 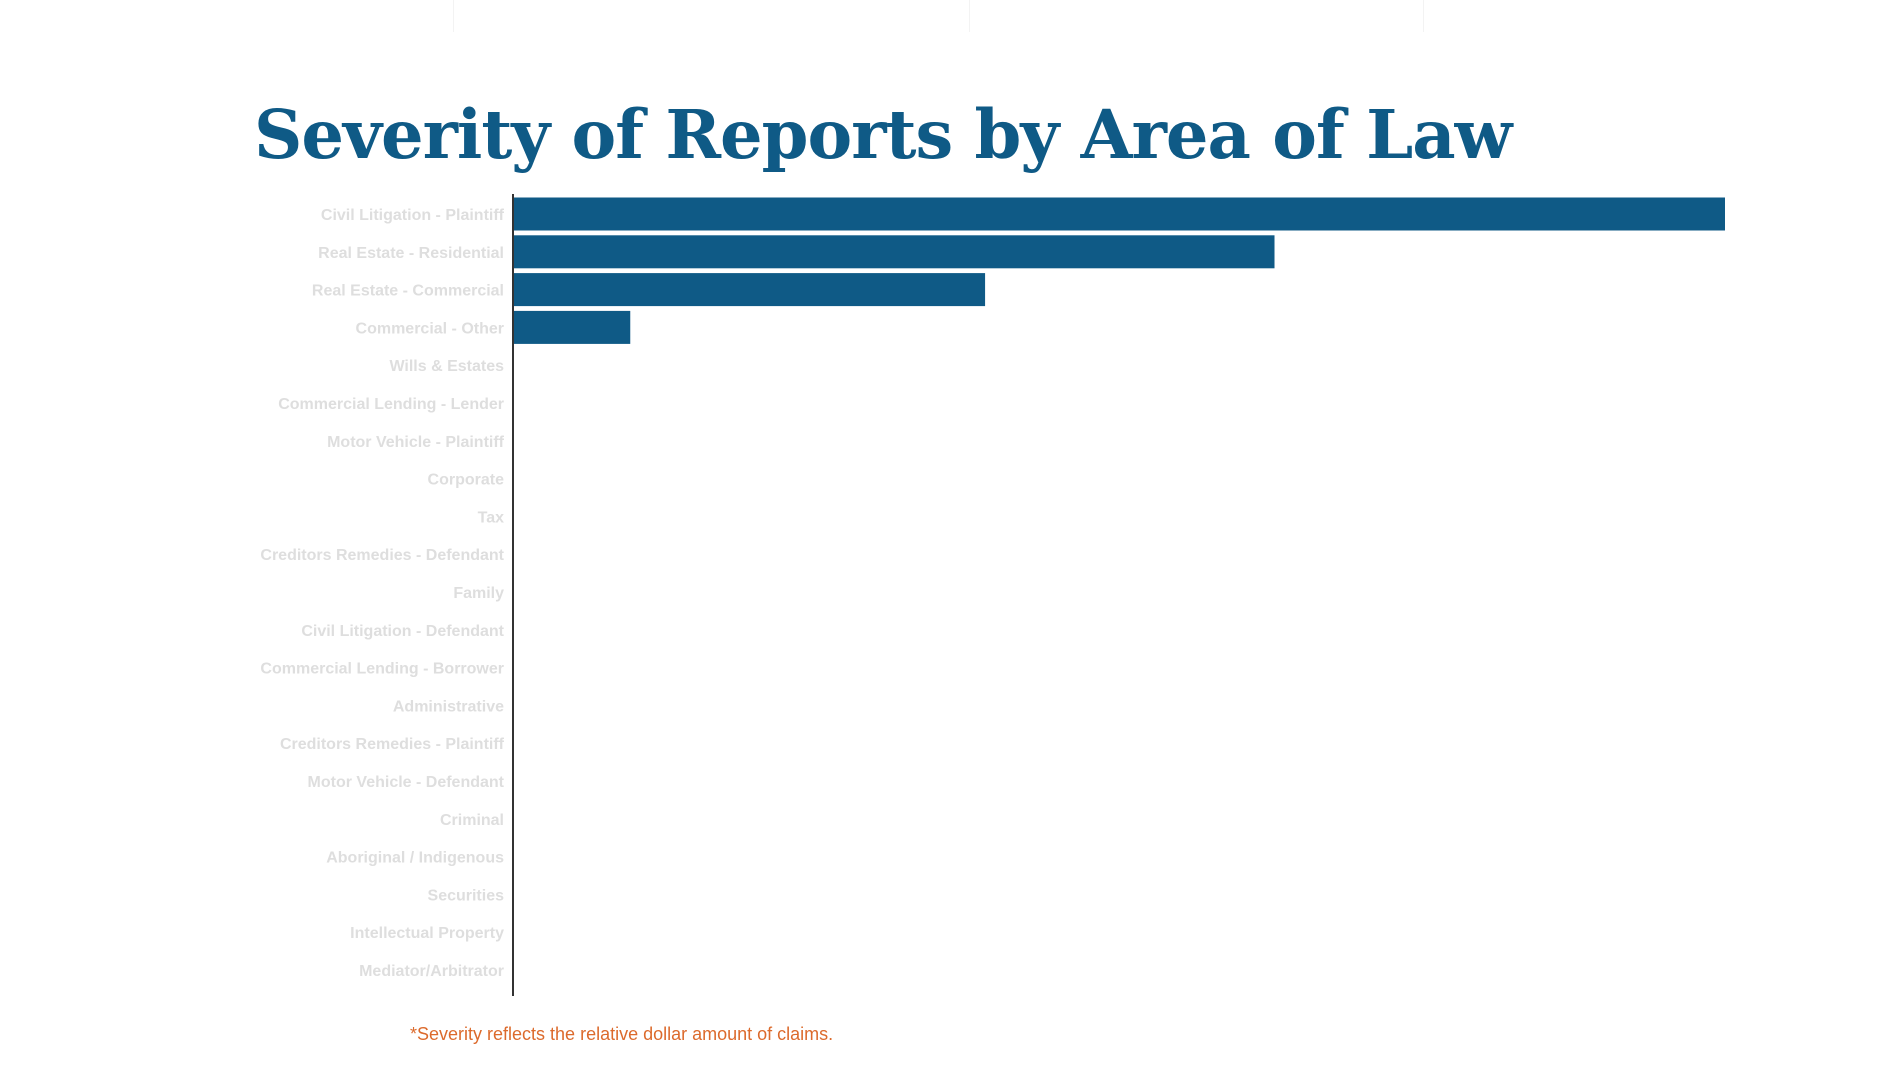 I want to click on category-label: Civil Litigation - Defendant, so click(x=402, y=631).